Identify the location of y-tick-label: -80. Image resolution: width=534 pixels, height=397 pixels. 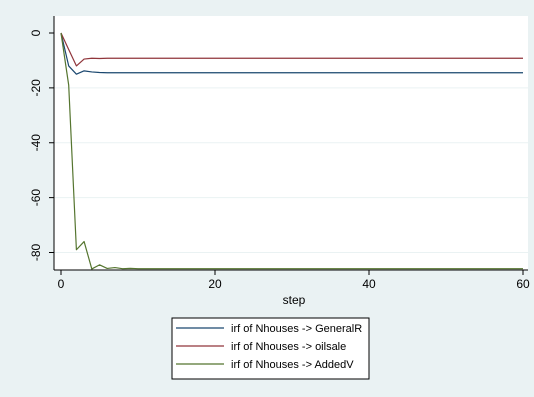
(36, 253).